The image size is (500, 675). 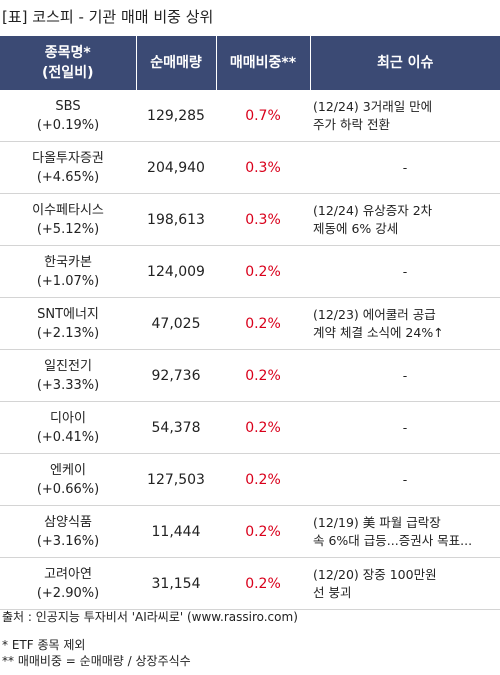 What do you see at coordinates (68, 314) in the screenshot?
I see `stock-name: SNT에너지` at bounding box center [68, 314].